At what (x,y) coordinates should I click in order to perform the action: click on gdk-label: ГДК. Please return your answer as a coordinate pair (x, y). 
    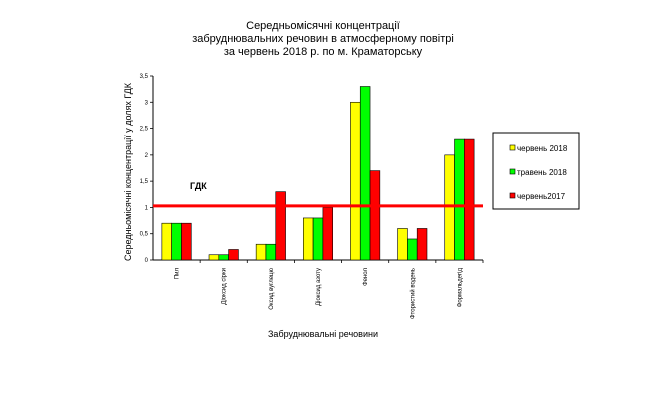
    Looking at the image, I should click on (198, 186).